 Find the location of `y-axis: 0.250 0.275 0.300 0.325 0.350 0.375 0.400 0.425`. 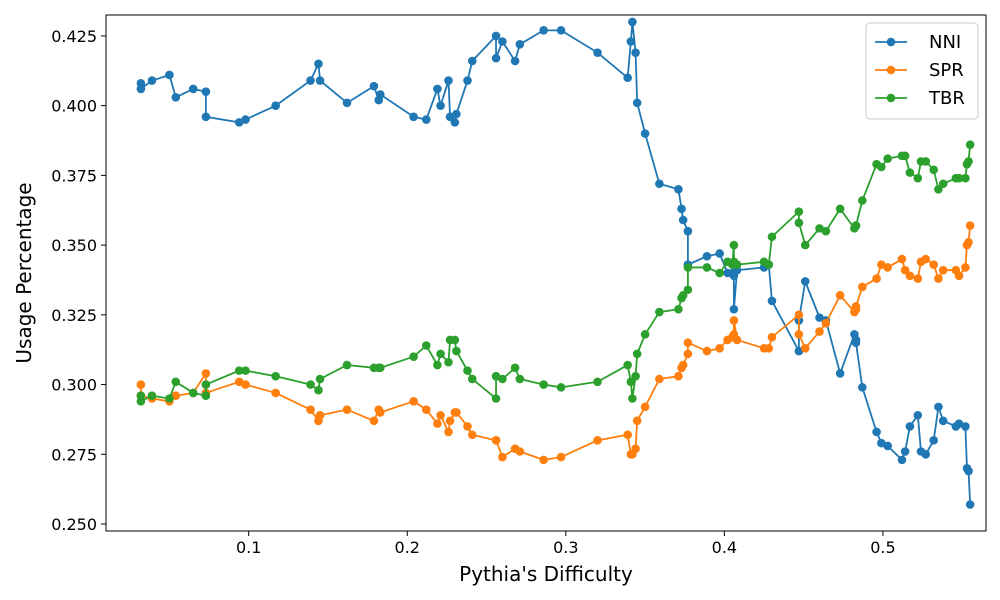

y-axis: 0.250 0.275 0.300 0.325 0.350 0.375 0.400 0.425 is located at coordinates (78, 280).